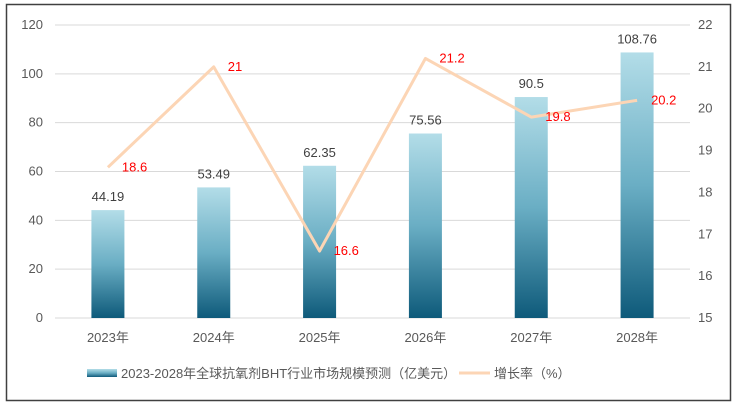  I want to click on y-left-tick-label: 0, so click(39, 317).